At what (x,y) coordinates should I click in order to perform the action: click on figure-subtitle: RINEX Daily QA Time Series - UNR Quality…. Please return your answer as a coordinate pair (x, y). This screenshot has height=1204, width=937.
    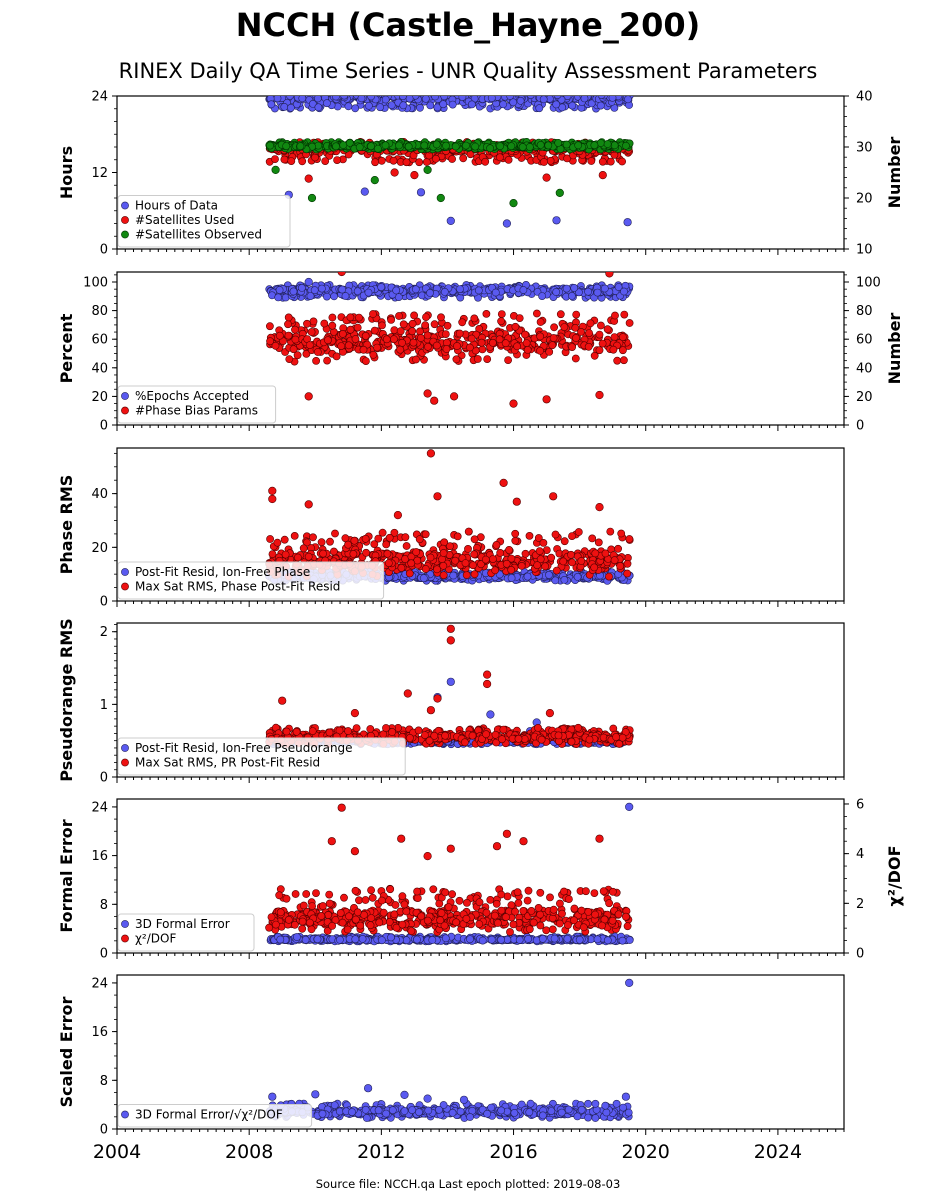
    Looking at the image, I should click on (468, 71).